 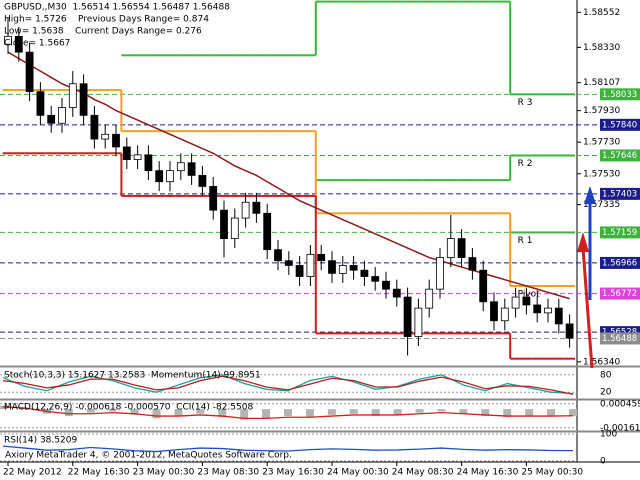 What do you see at coordinates (601, 143) in the screenshot?
I see `y-tick-label: 1.57730` at bounding box center [601, 143].